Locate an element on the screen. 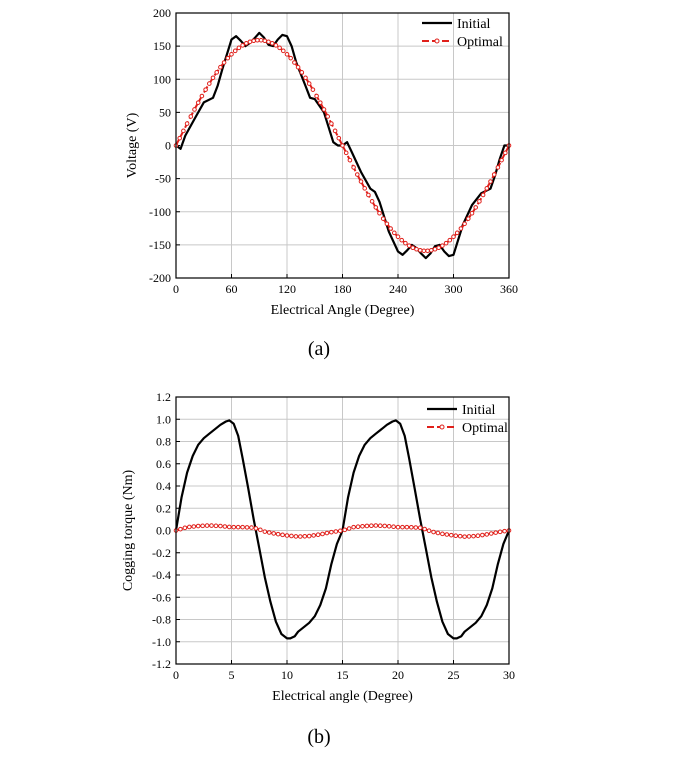 The image size is (676, 760). y-tick-label: -1.0 is located at coordinates (161, 642).